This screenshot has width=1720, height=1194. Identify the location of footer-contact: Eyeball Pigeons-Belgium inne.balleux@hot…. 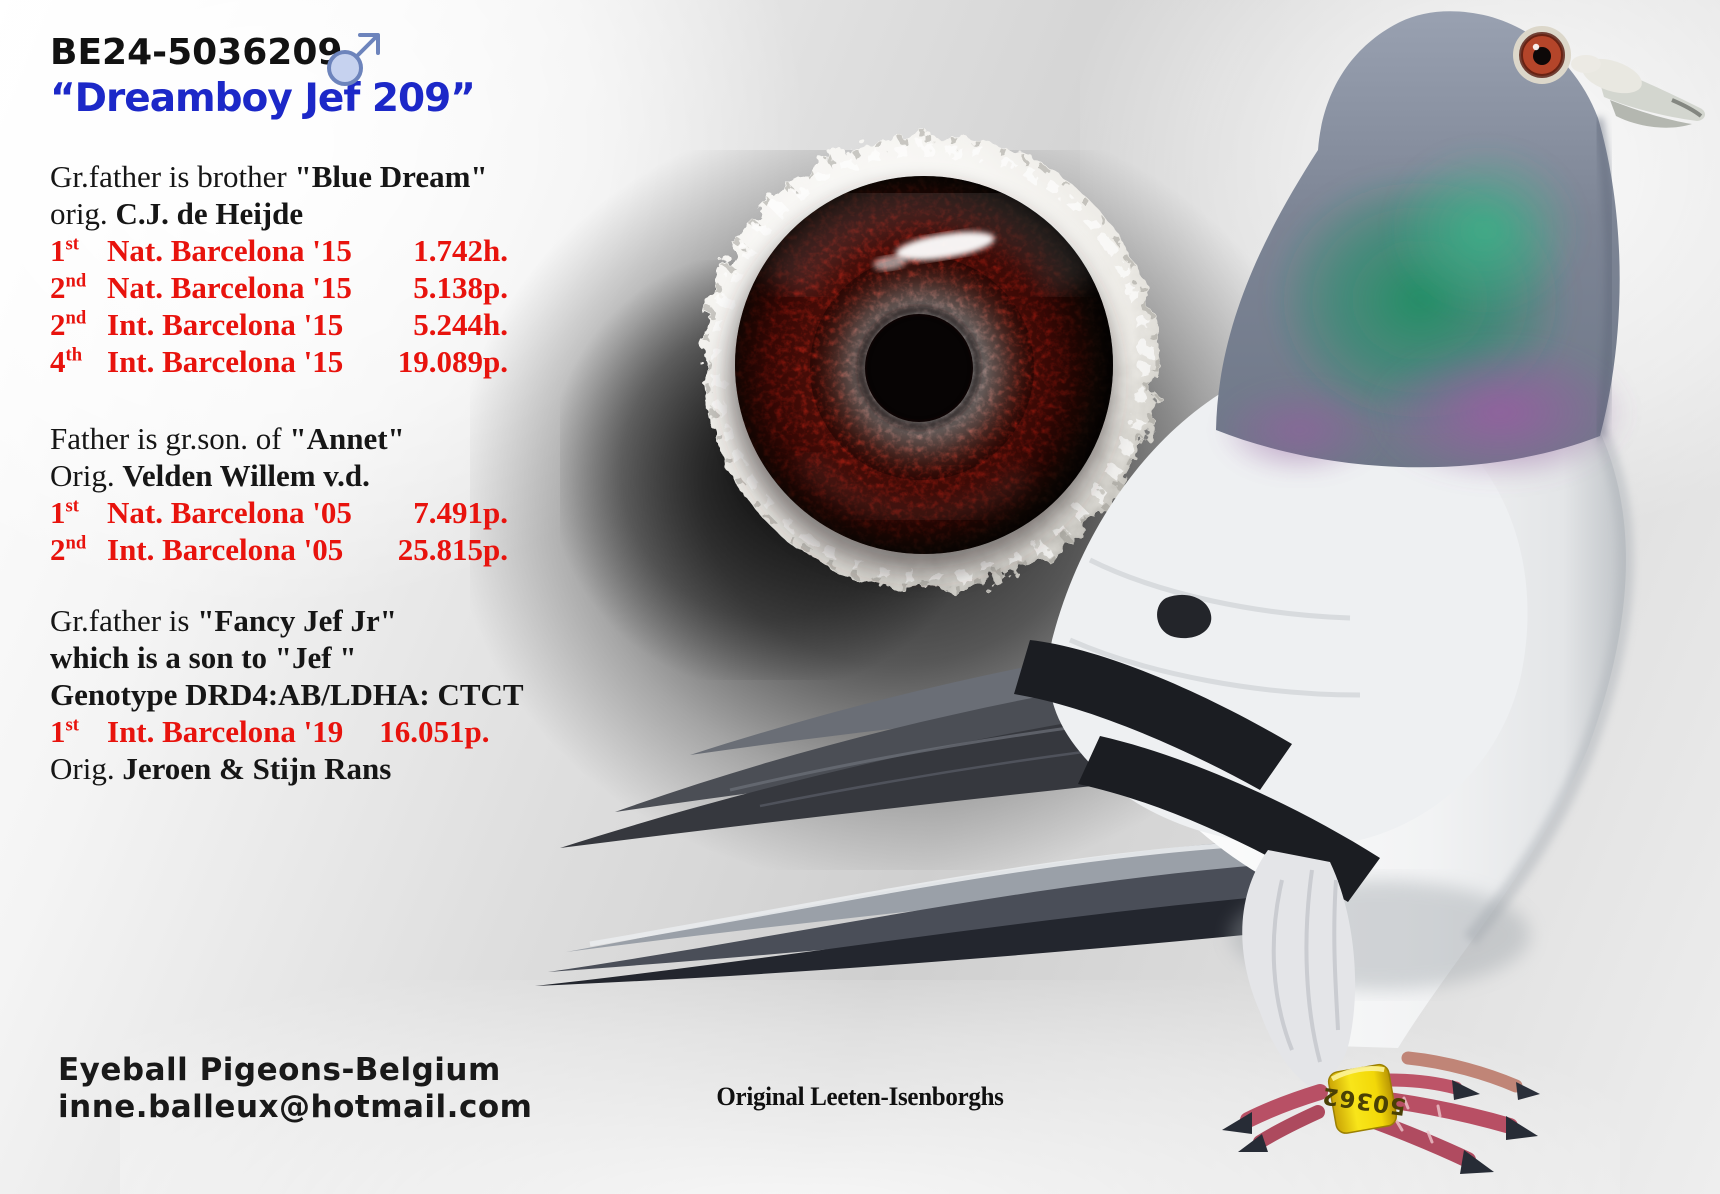
(295, 1089).